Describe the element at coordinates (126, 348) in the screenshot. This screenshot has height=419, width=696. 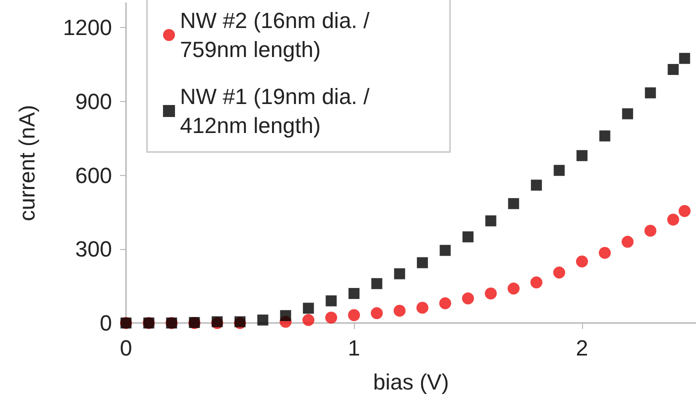
I see `x-tick-label: 0` at that location.